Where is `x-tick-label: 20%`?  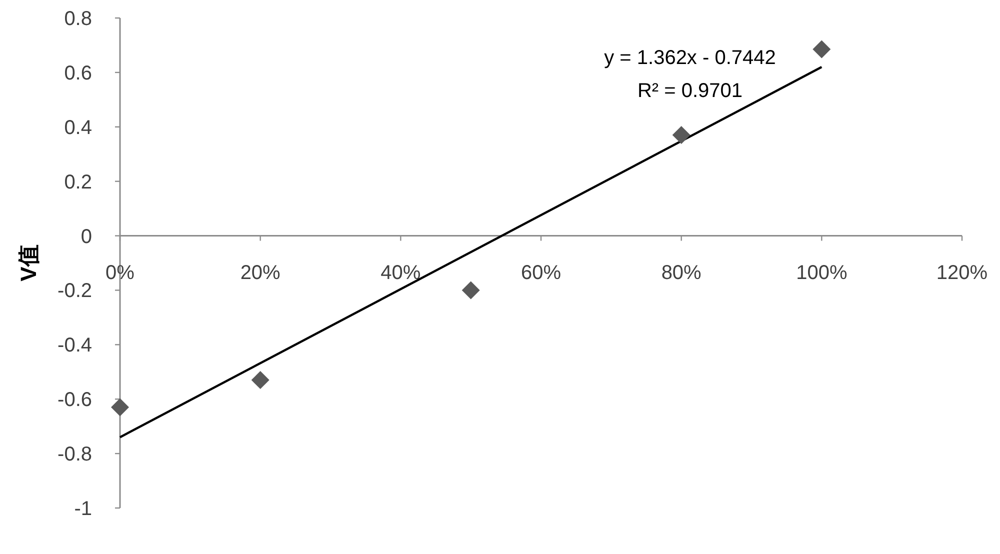
x-tick-label: 20% is located at coordinates (260, 273).